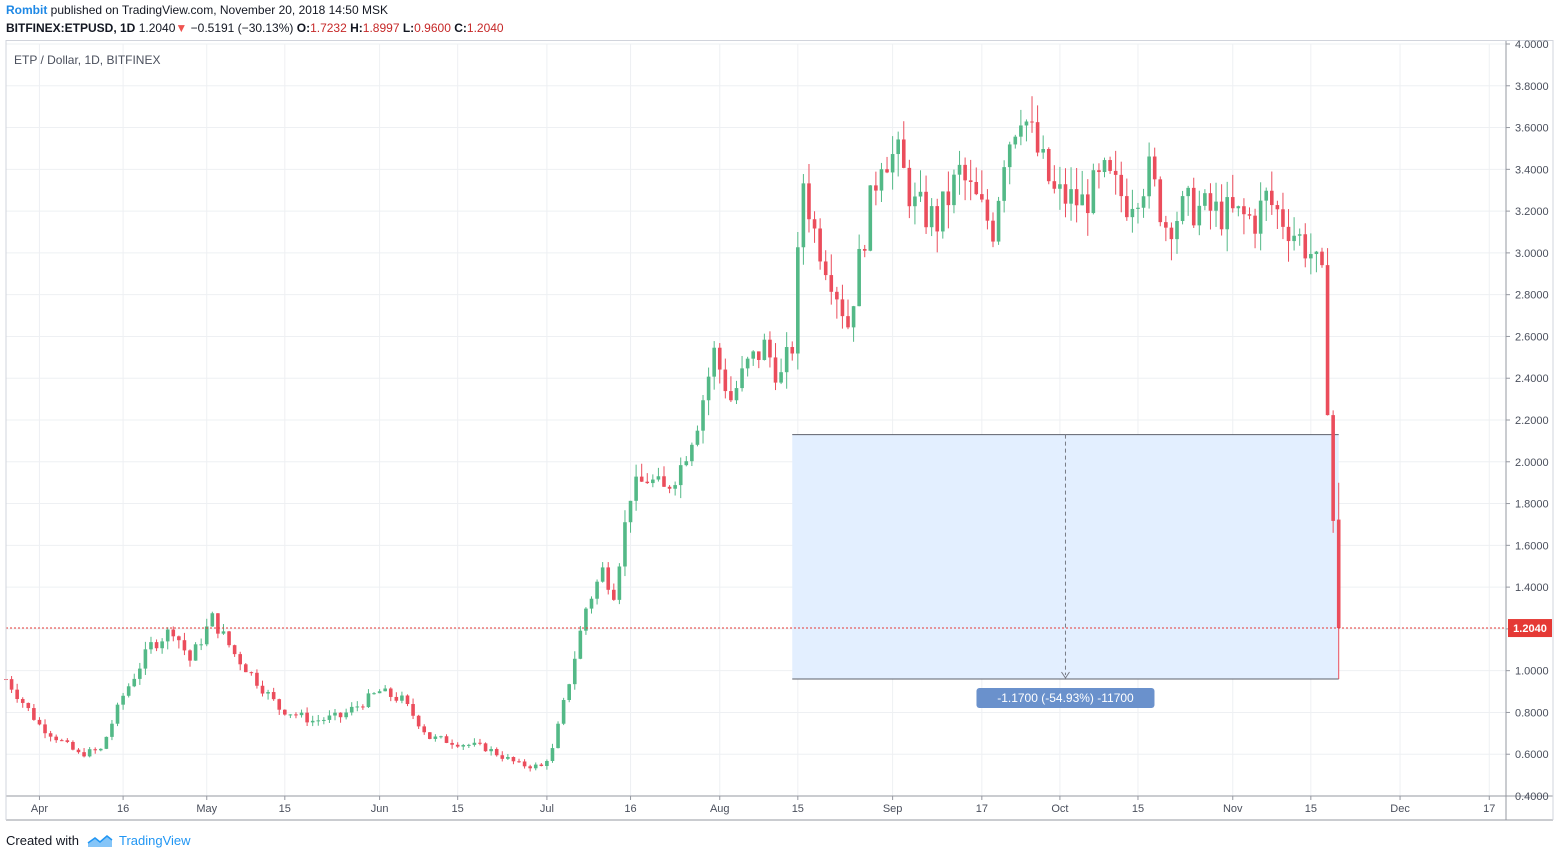 Image resolution: width=1560 pixels, height=860 pixels. Describe the element at coordinates (1400, 809) in the screenshot. I see `x-tick-label: Dec` at that location.